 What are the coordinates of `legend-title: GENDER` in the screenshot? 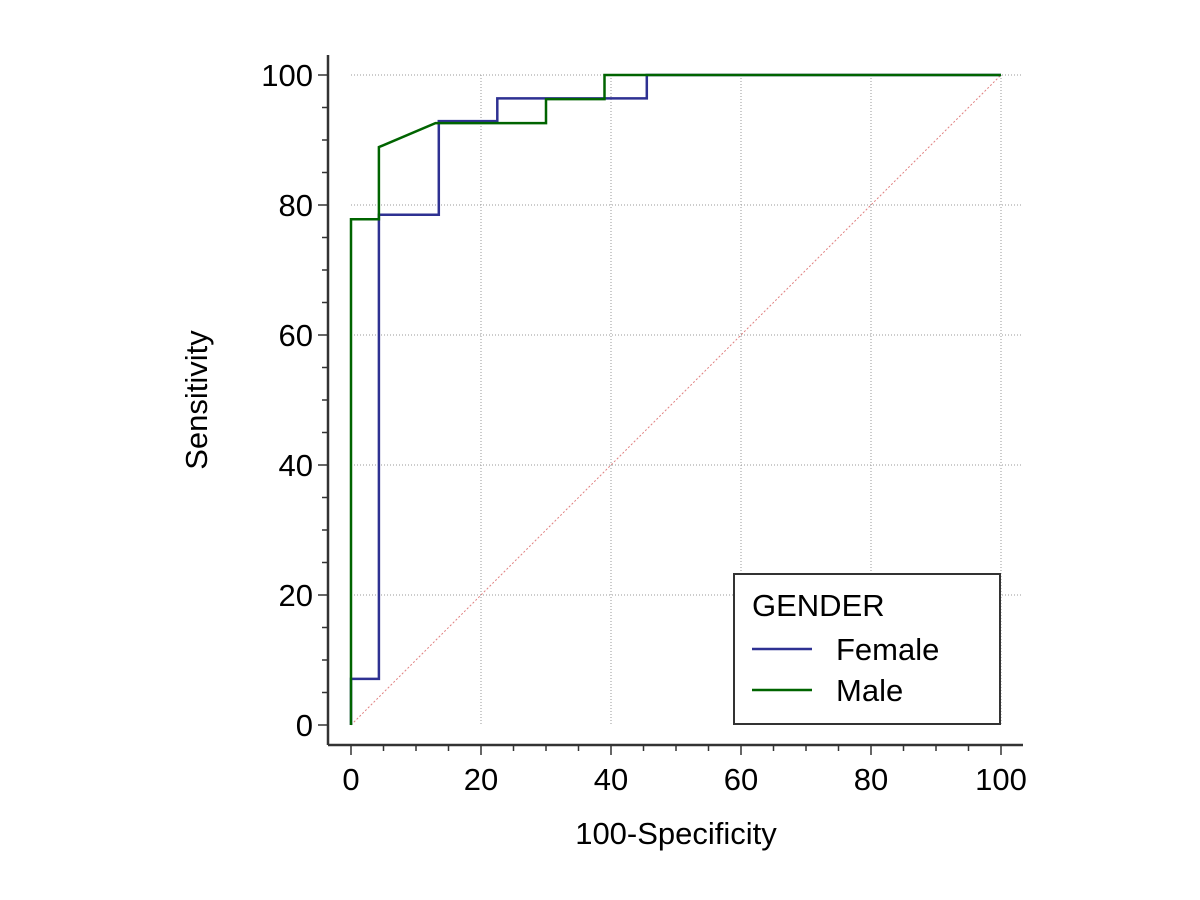 It's located at (818, 605).